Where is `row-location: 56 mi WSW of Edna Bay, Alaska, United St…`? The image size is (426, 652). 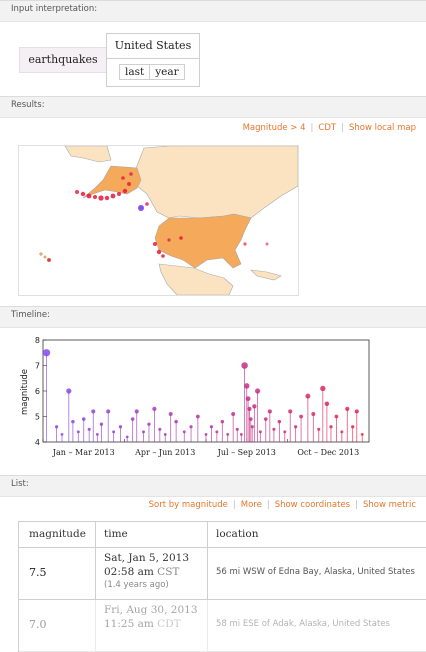 row-location: 56 mi WSW of Edna Bay, Alaska, United St… is located at coordinates (317, 573).